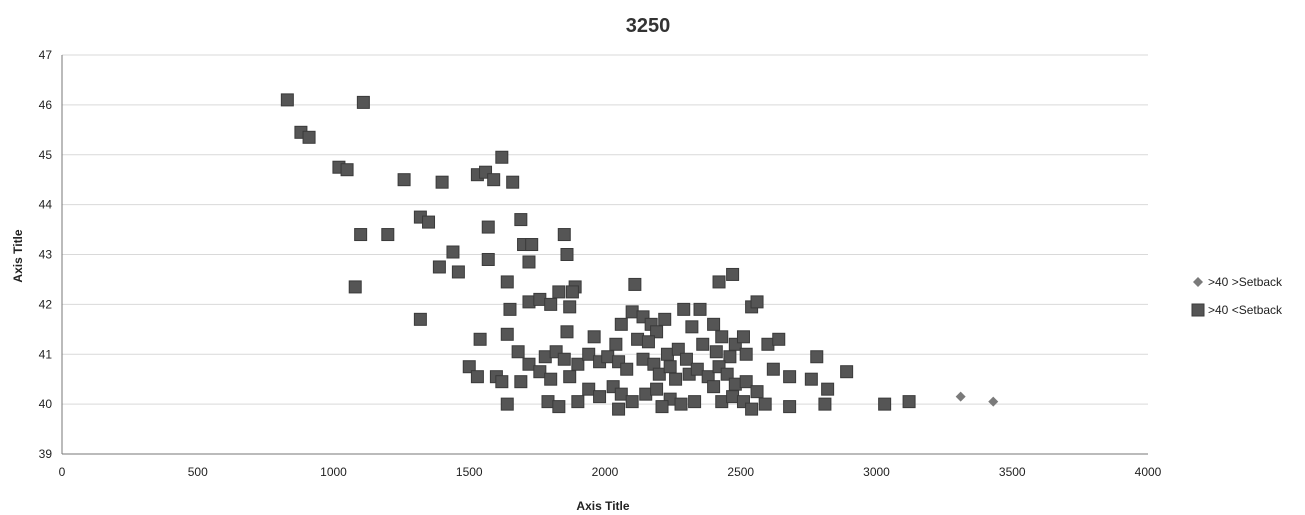 This screenshot has width=1305, height=515. I want to click on chart-title: 3250, so click(648, 26).